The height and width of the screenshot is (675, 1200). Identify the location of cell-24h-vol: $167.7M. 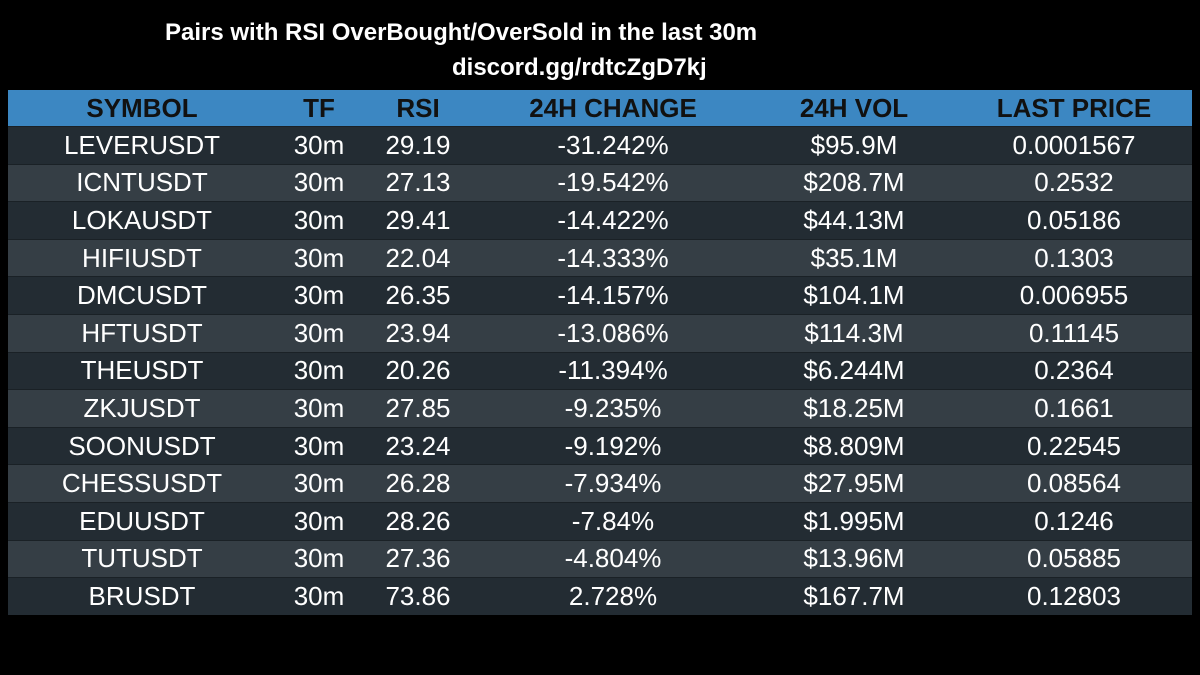
(854, 596).